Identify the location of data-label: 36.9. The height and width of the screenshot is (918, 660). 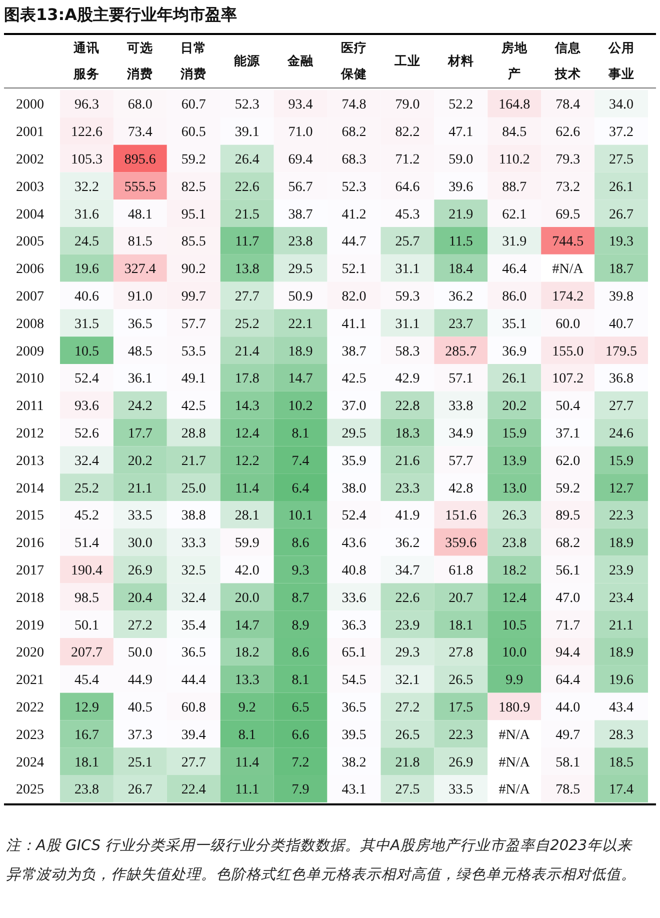
(514, 352).